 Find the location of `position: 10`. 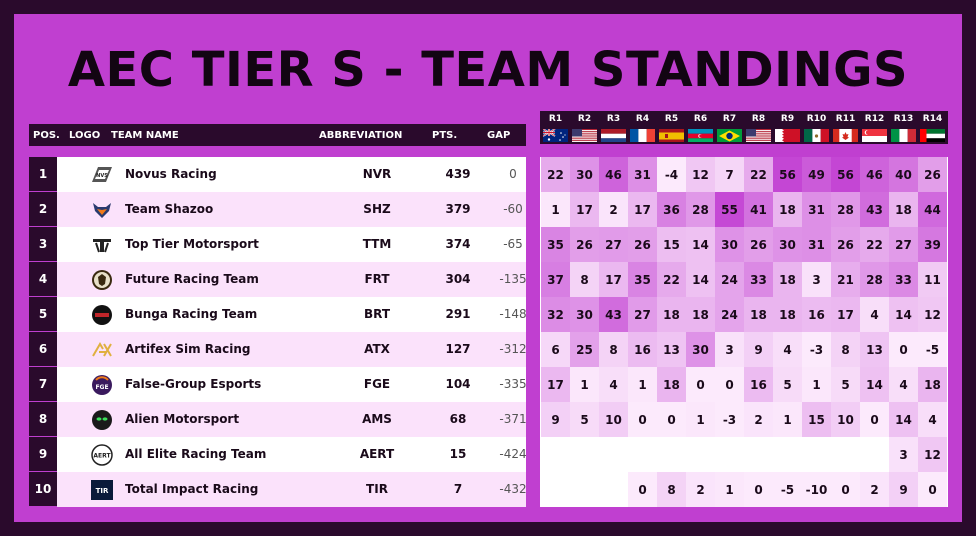

position: 10 is located at coordinates (43, 489).